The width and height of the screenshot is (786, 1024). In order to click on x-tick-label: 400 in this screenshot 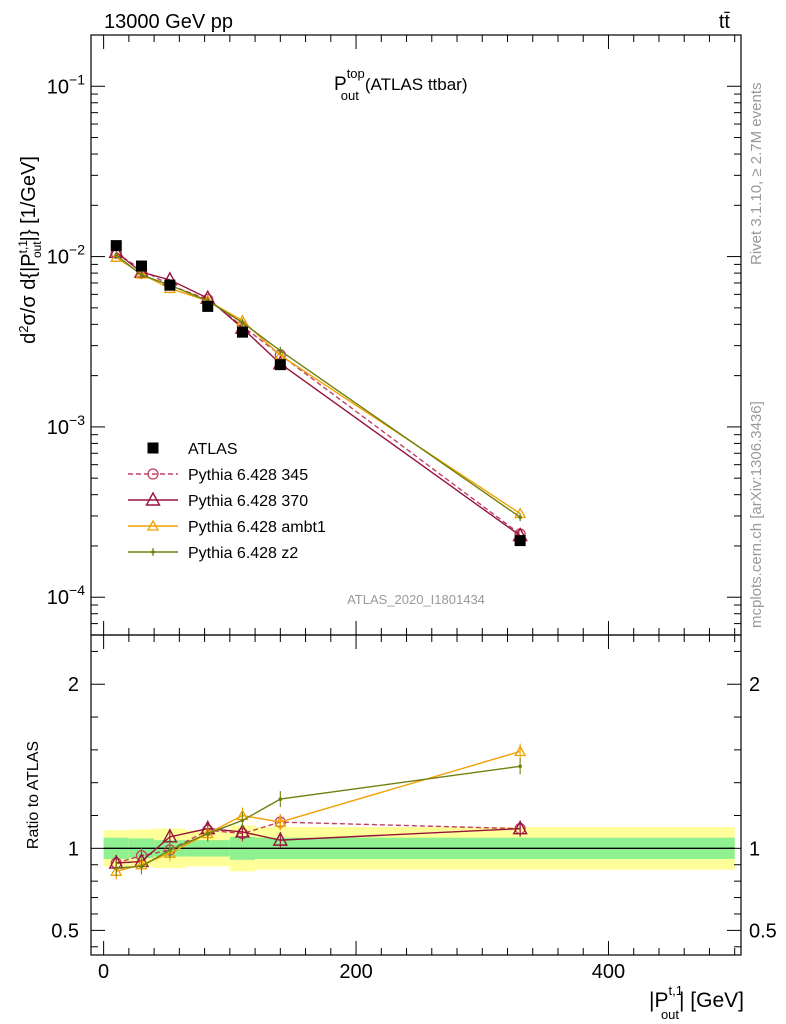, I will do `click(608, 972)`.